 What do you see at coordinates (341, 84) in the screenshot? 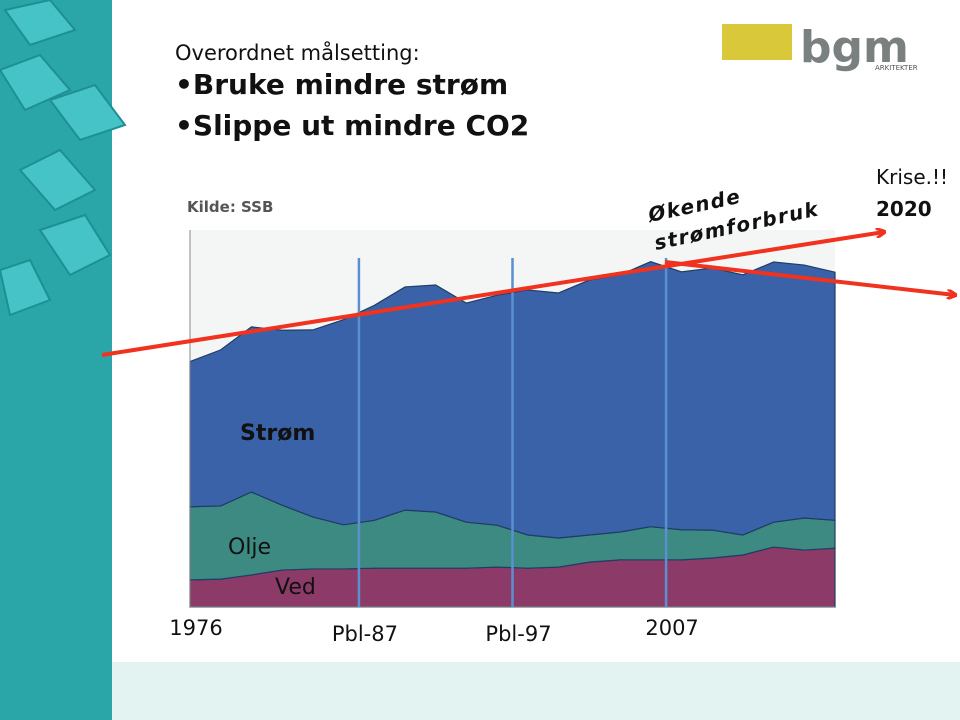
I see `title-line: •Bruke mindre strøm` at bounding box center [341, 84].